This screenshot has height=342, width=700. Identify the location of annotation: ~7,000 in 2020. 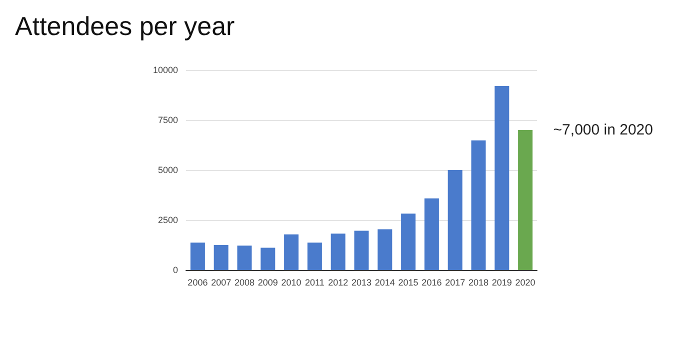
(603, 130).